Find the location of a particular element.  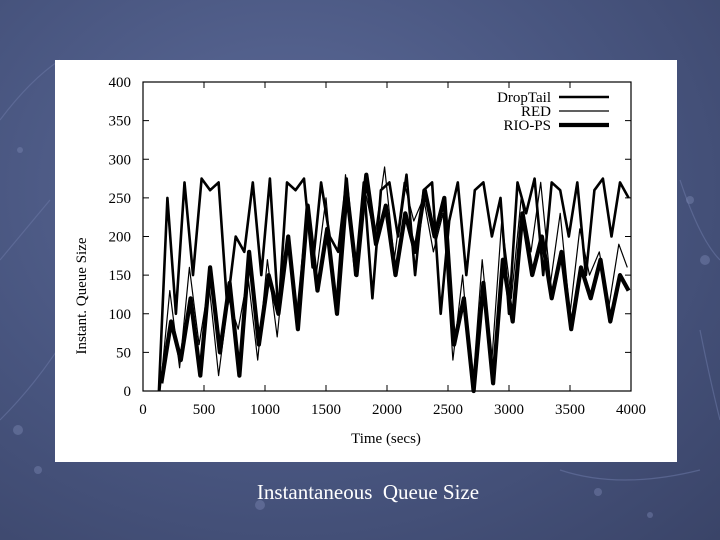

y-tick-label: 150 is located at coordinates (120, 276).